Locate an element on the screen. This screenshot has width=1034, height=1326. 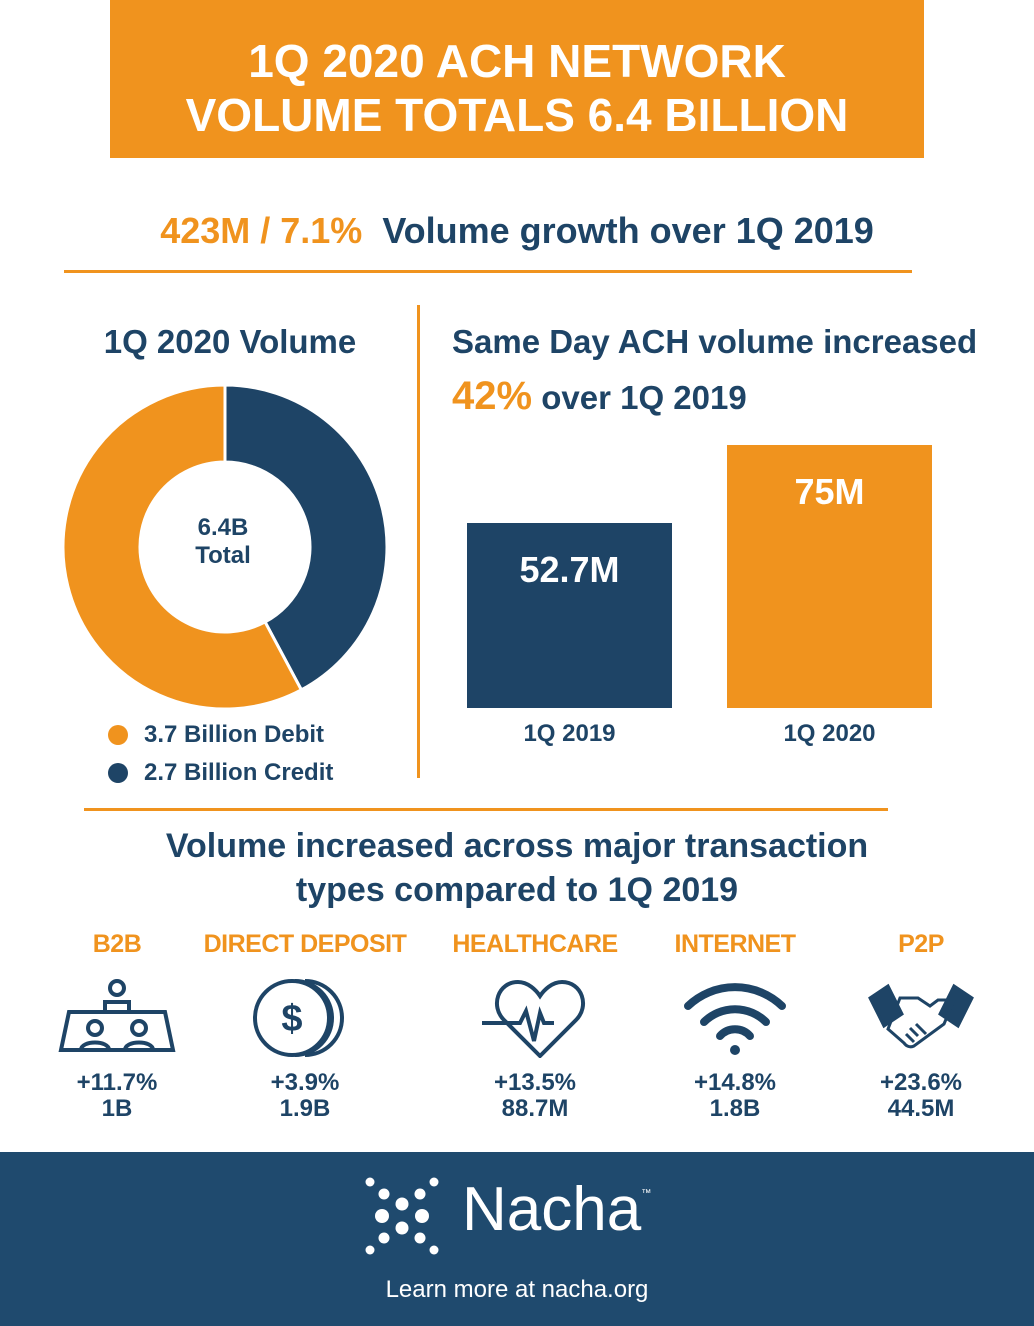
types-heading-line-2: types compared to 1Q 2019 is located at coordinates (517, 890).